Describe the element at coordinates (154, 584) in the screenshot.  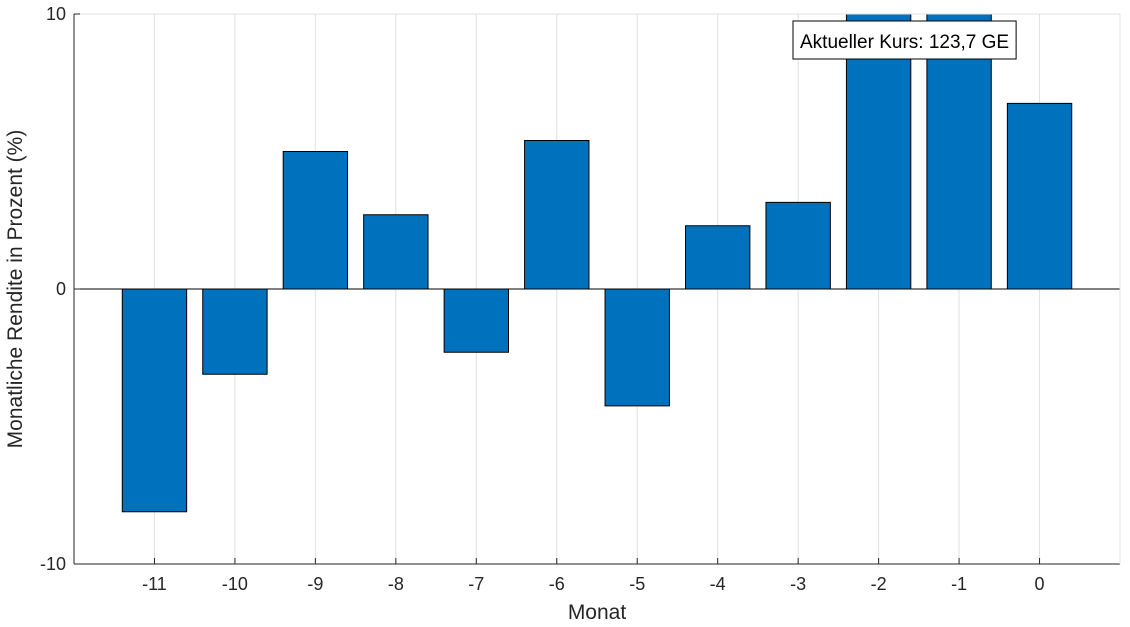
I see `x-tick-label: -11` at that location.